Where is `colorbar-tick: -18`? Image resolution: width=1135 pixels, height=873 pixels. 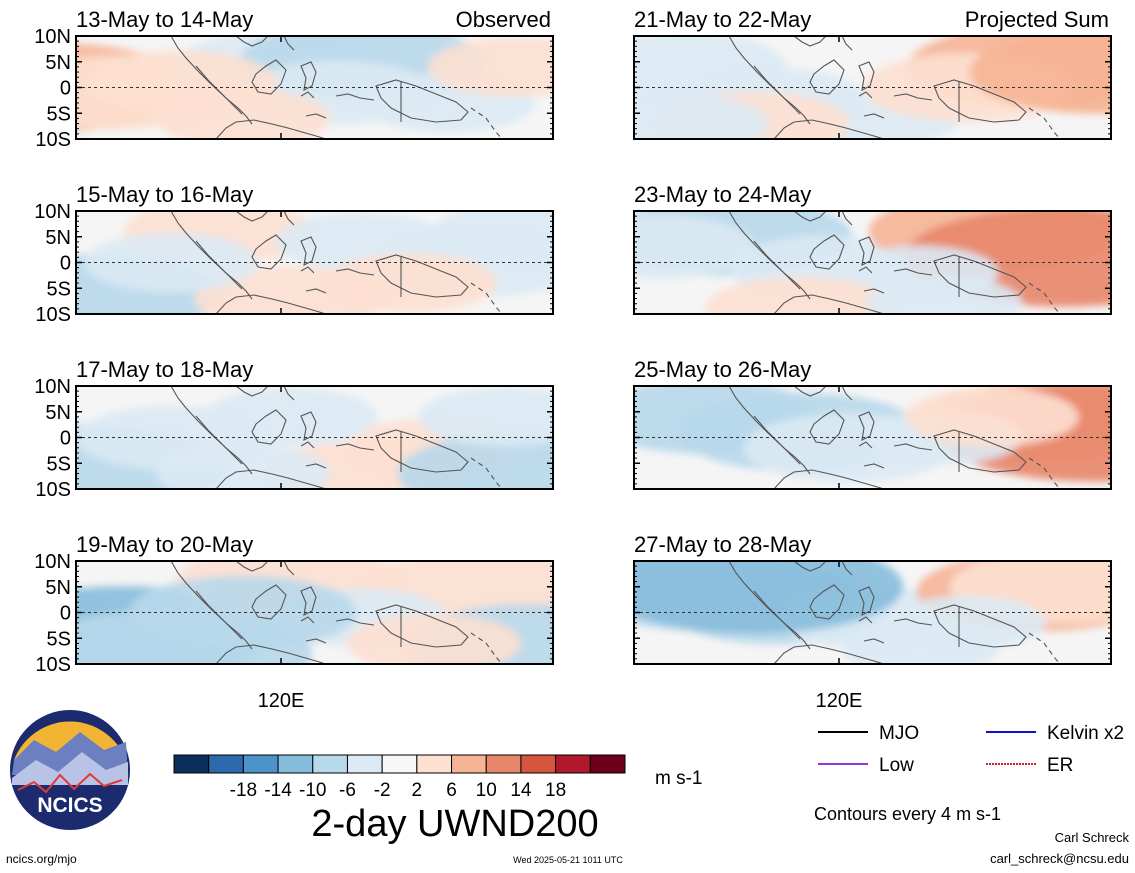 colorbar-tick: -18 is located at coordinates (243, 790).